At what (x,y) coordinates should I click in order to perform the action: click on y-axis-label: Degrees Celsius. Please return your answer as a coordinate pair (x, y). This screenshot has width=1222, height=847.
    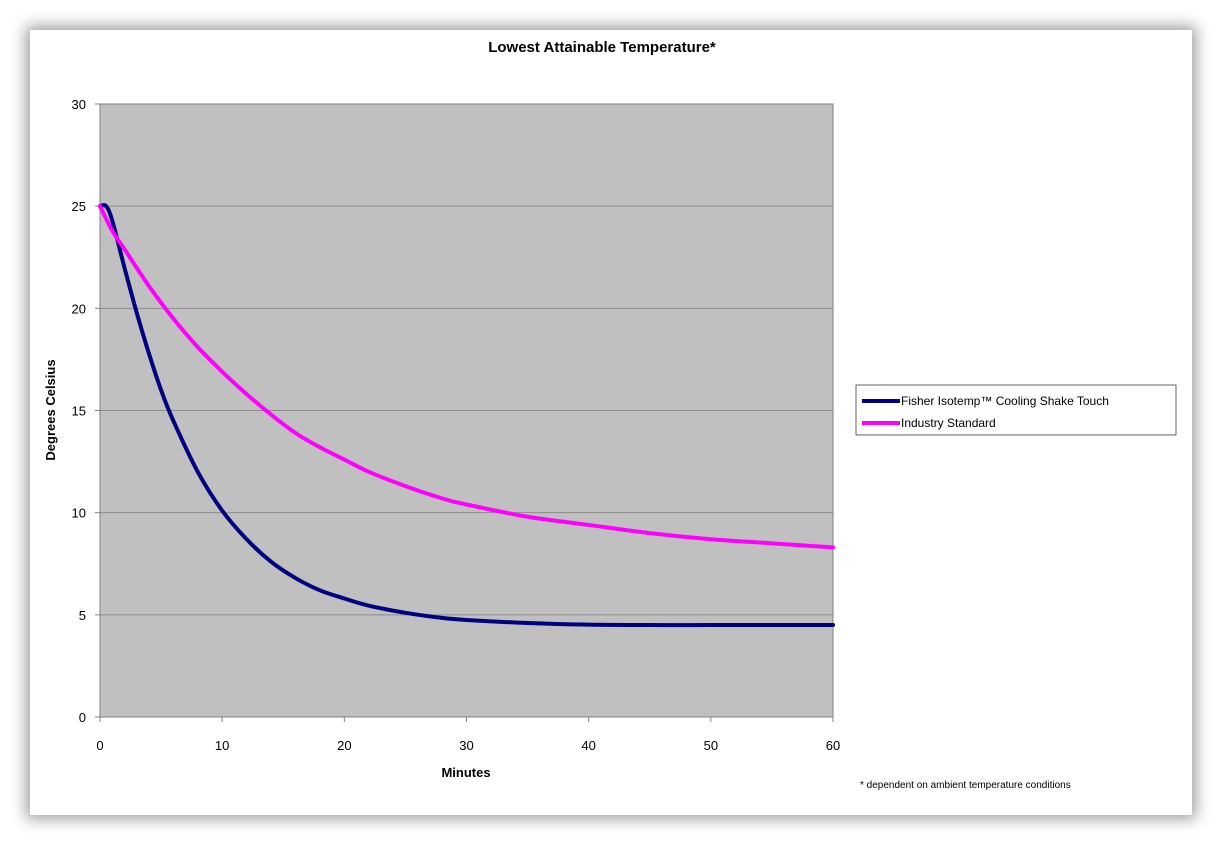
    Looking at the image, I should click on (50, 409).